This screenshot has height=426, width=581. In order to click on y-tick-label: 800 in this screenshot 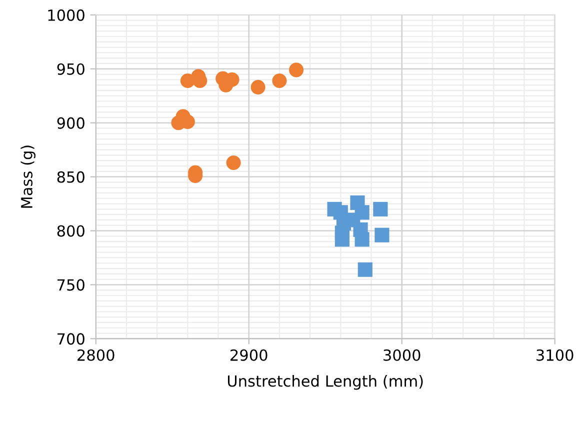, I will do `click(70, 231)`.